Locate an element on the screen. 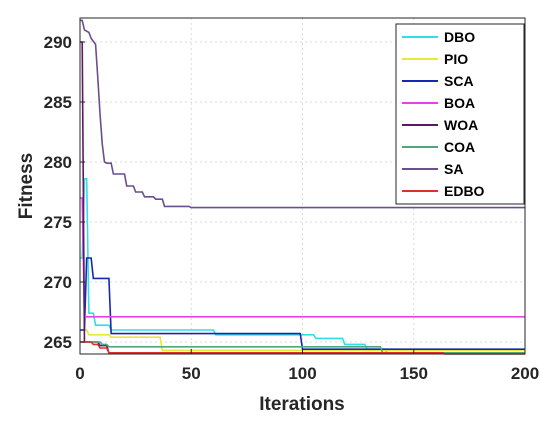 This screenshot has width=550, height=425. legend-label-coa: COA is located at coordinates (459, 147).